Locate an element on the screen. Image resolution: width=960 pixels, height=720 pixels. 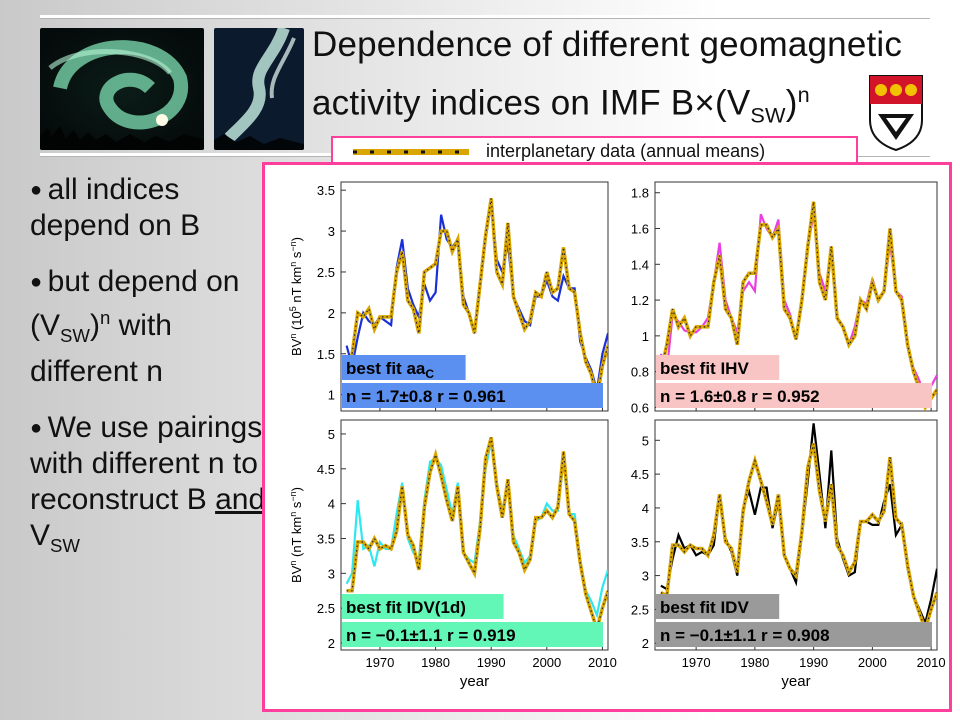
fit-stats: n = 1.7±0.8 r = 0.961 is located at coordinates (426, 396).